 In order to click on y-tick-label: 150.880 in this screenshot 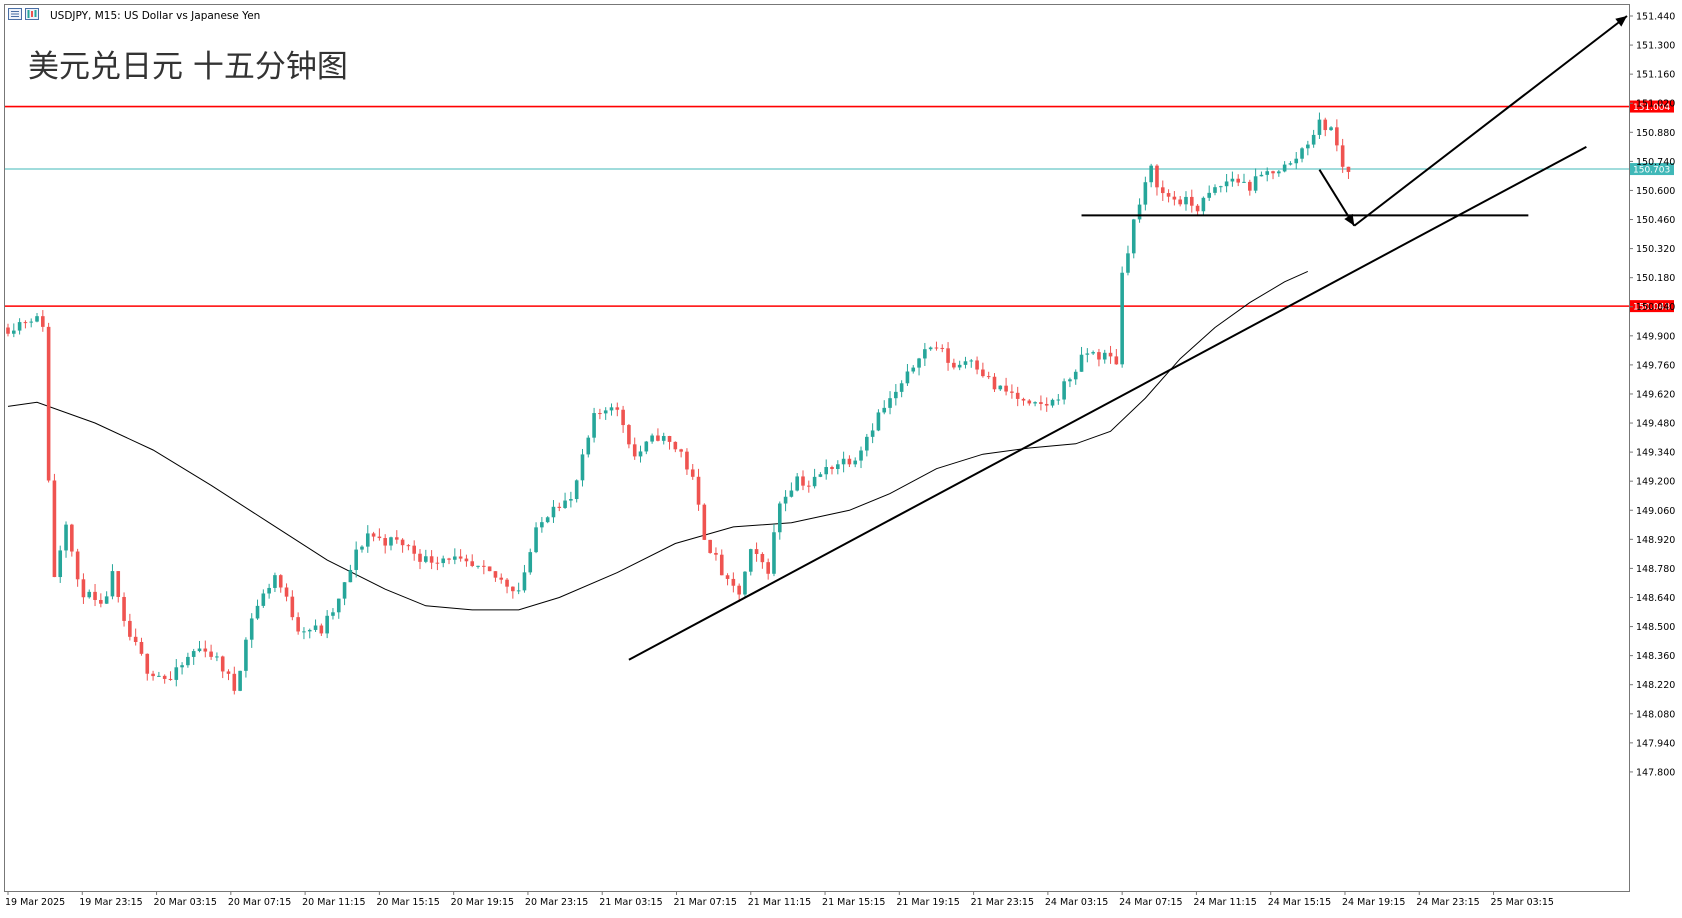, I will do `click(1655, 133)`.